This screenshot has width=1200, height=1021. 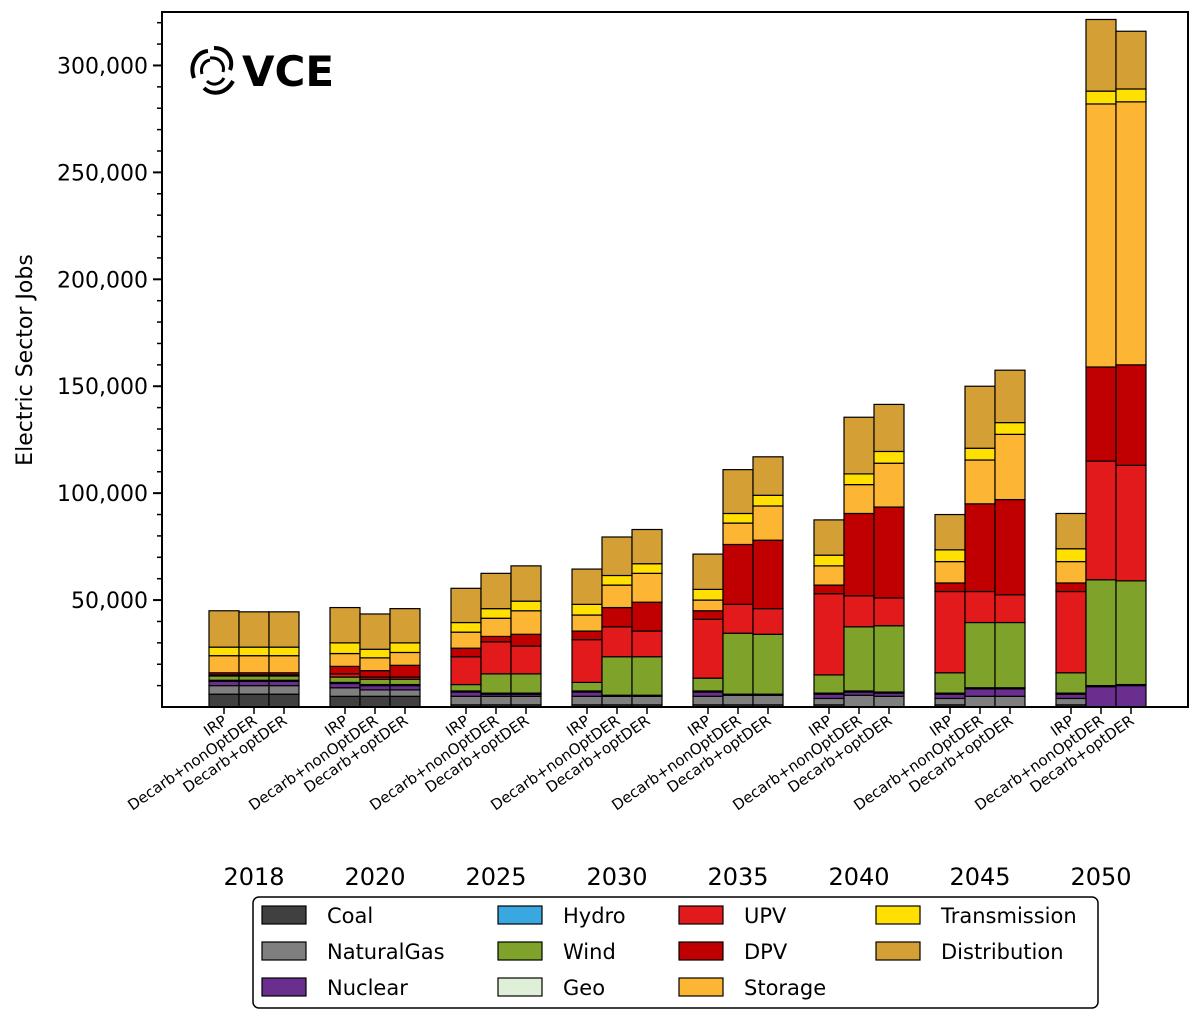 I want to click on bar-segment-storage-2030-decarb-optder, so click(x=647, y=587).